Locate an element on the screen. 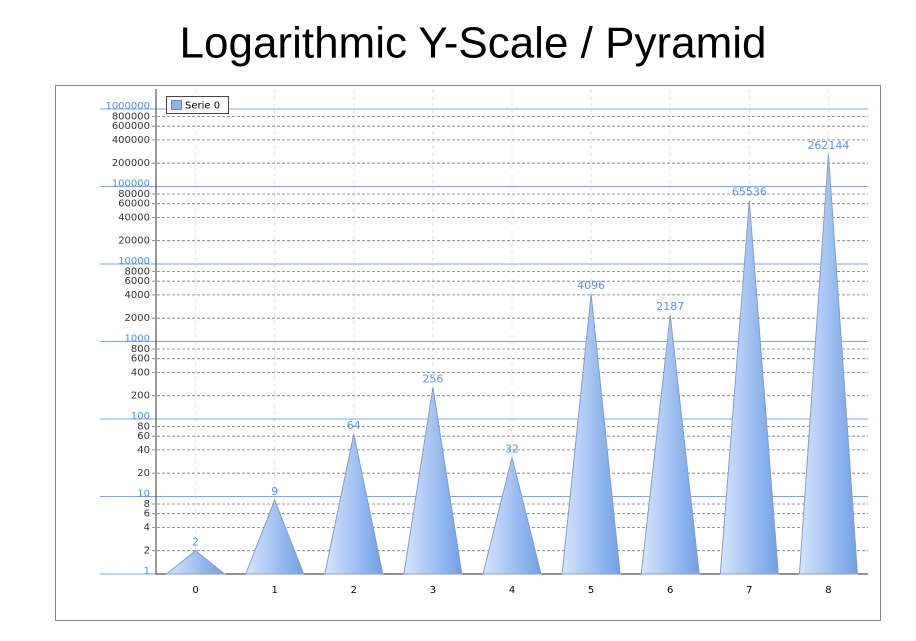 The height and width of the screenshot is (641, 916). y-tick-label: 200000 is located at coordinates (131, 163).